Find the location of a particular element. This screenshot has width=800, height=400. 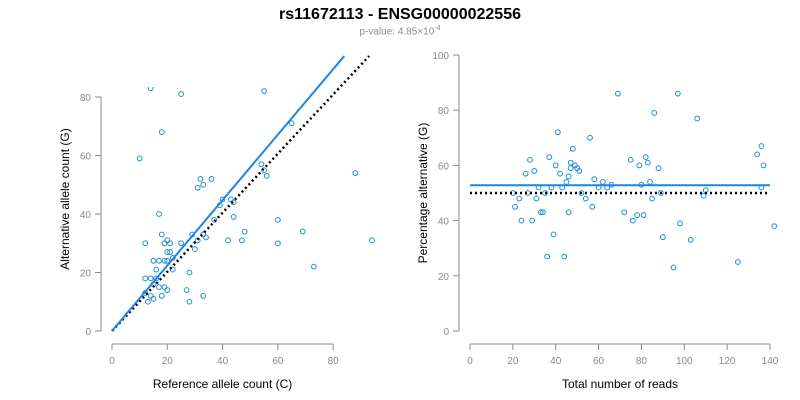

y-axis-title: Percentage alternative (G) is located at coordinates (423, 193).